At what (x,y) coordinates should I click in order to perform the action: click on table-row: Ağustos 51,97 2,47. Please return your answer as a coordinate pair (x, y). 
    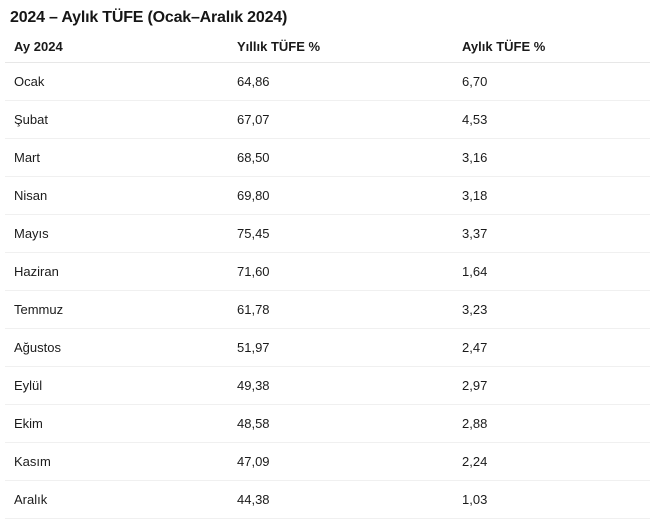
    Looking at the image, I should click on (327, 347).